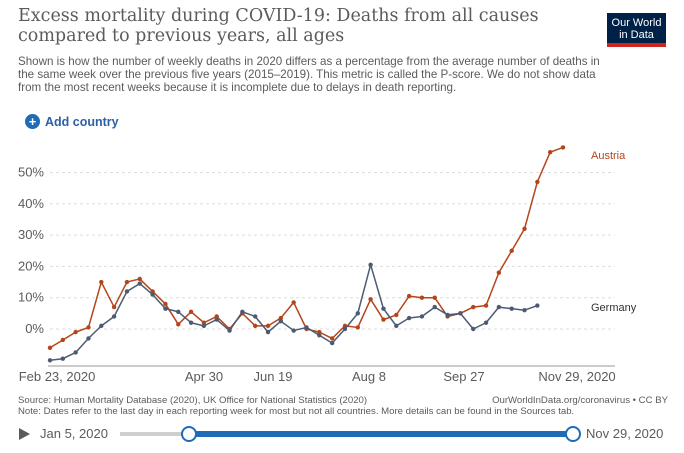 This screenshot has height=453, width=684. Describe the element at coordinates (32, 121) in the screenshot. I see `plus-icon: +` at that location.